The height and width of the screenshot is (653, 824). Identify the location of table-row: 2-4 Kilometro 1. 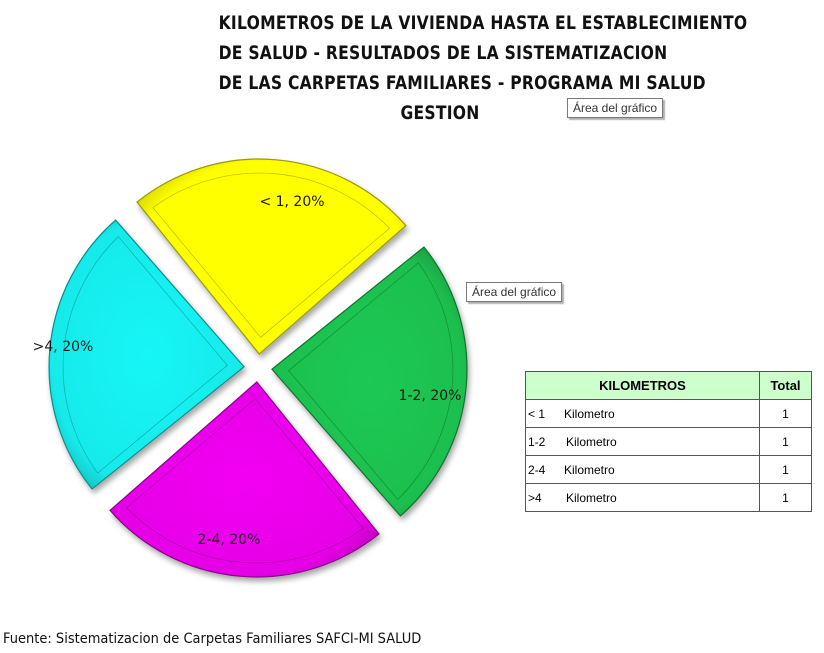
(668, 469).